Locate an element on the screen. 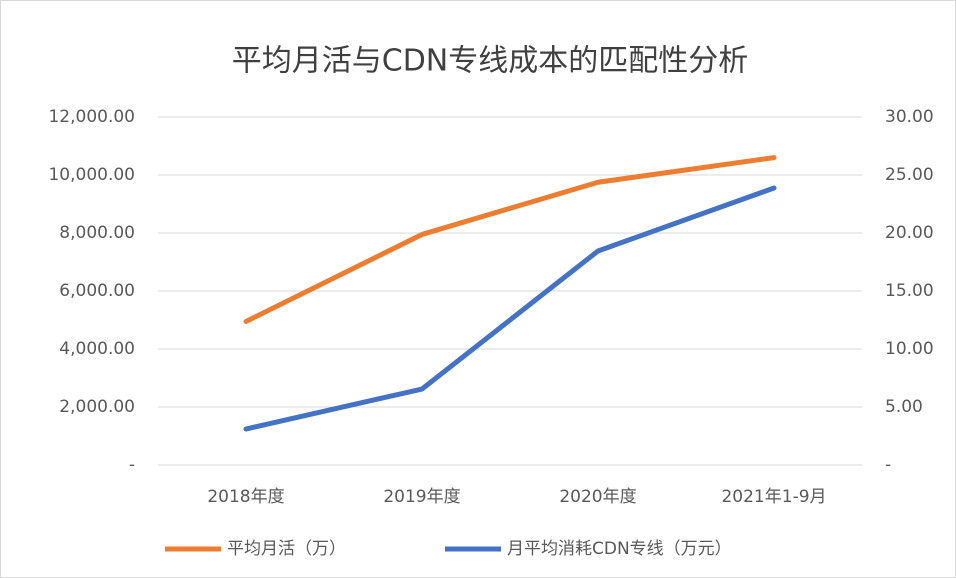 This screenshot has height=578, width=956. y-tick-label: 10,000.00 is located at coordinates (91, 175).